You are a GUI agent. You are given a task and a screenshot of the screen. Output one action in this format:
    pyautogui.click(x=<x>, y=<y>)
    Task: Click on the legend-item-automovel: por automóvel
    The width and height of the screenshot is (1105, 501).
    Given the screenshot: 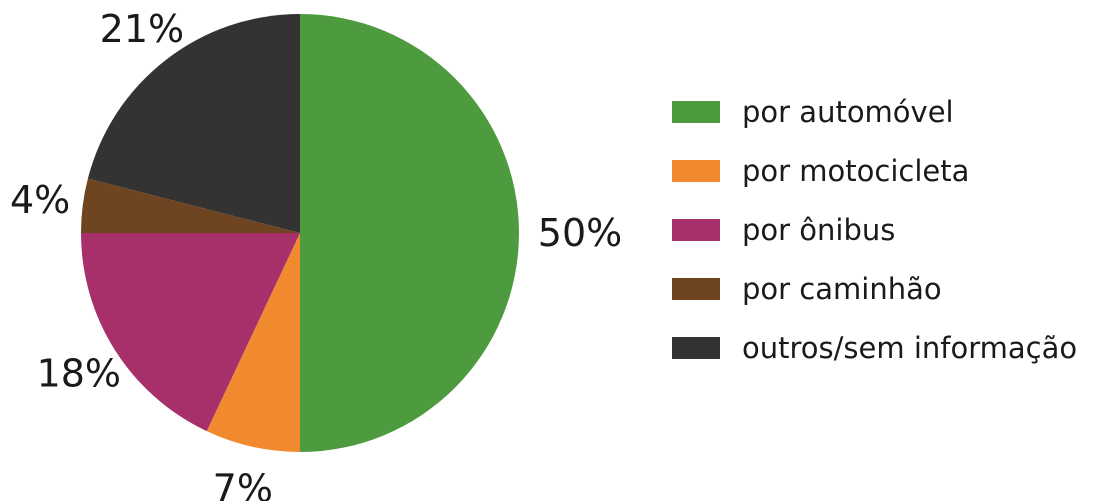 What is the action you would take?
    pyautogui.click(x=874, y=111)
    